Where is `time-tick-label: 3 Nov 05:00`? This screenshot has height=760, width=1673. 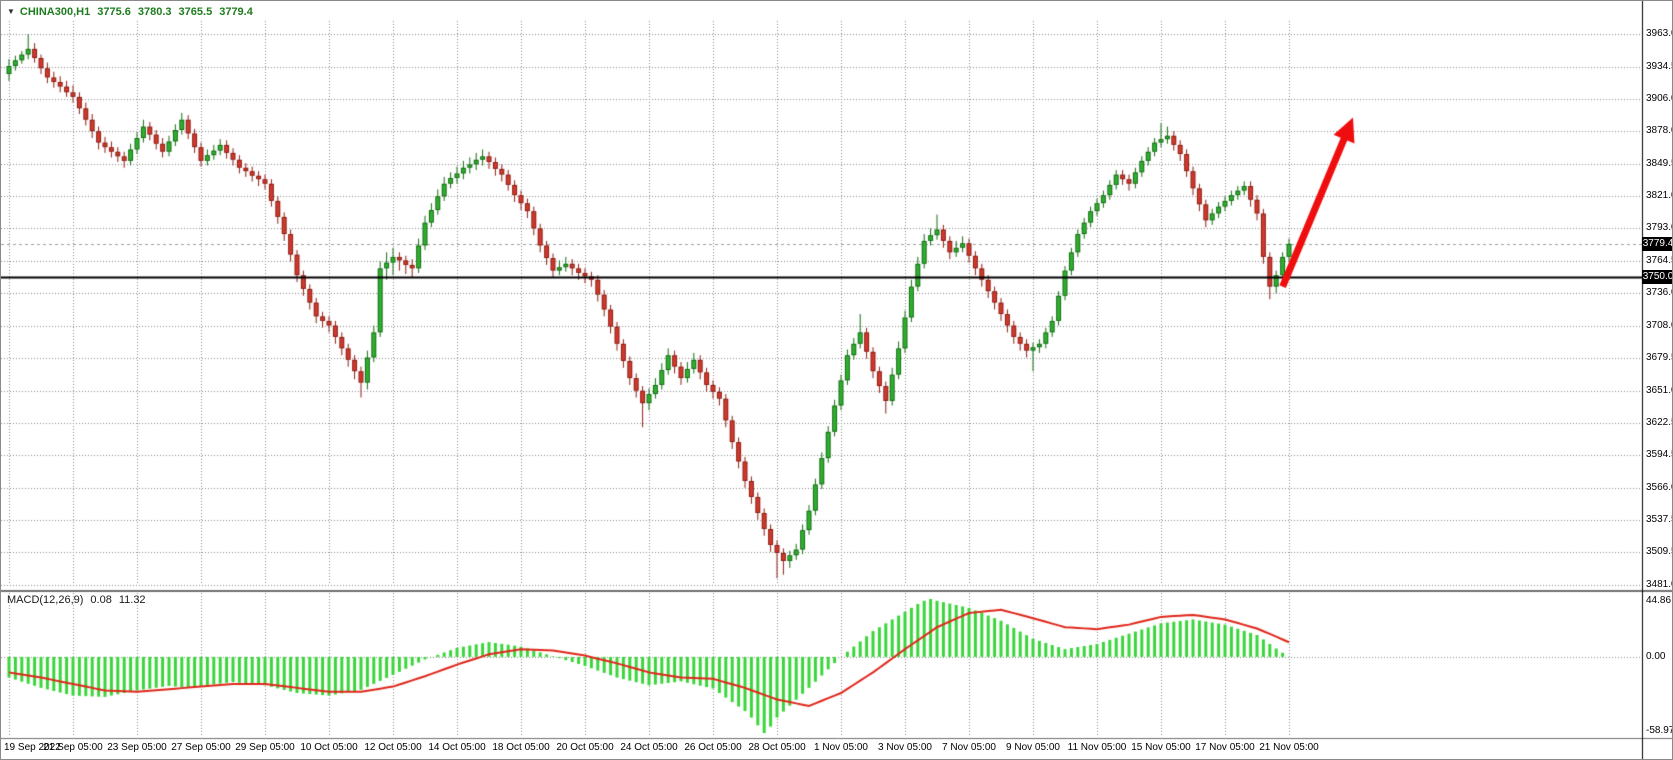
time-tick-label: 3 Nov 05:00 is located at coordinates (905, 747).